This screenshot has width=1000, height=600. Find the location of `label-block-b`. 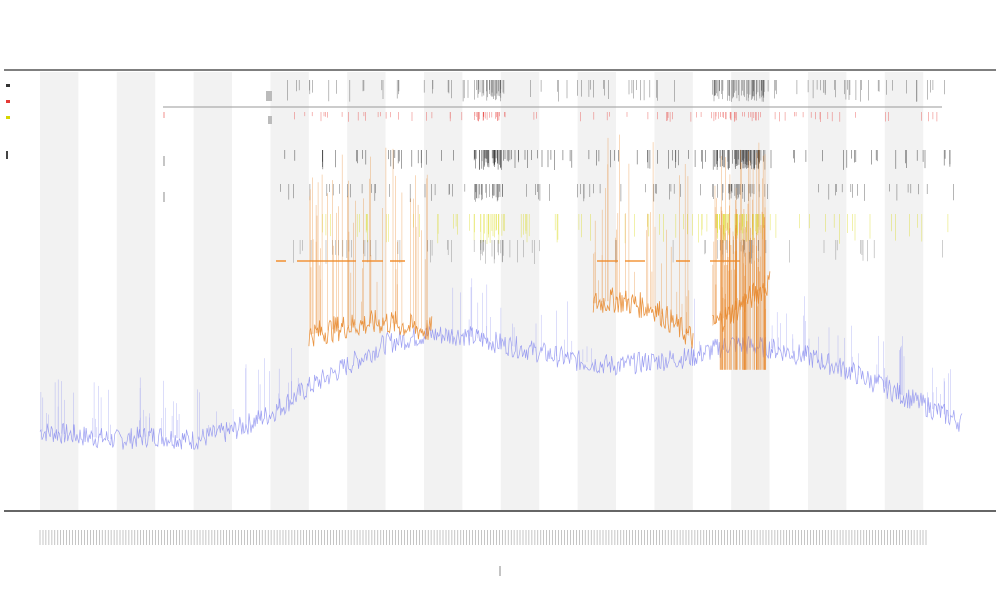

label-block-b is located at coordinates (270, 120).